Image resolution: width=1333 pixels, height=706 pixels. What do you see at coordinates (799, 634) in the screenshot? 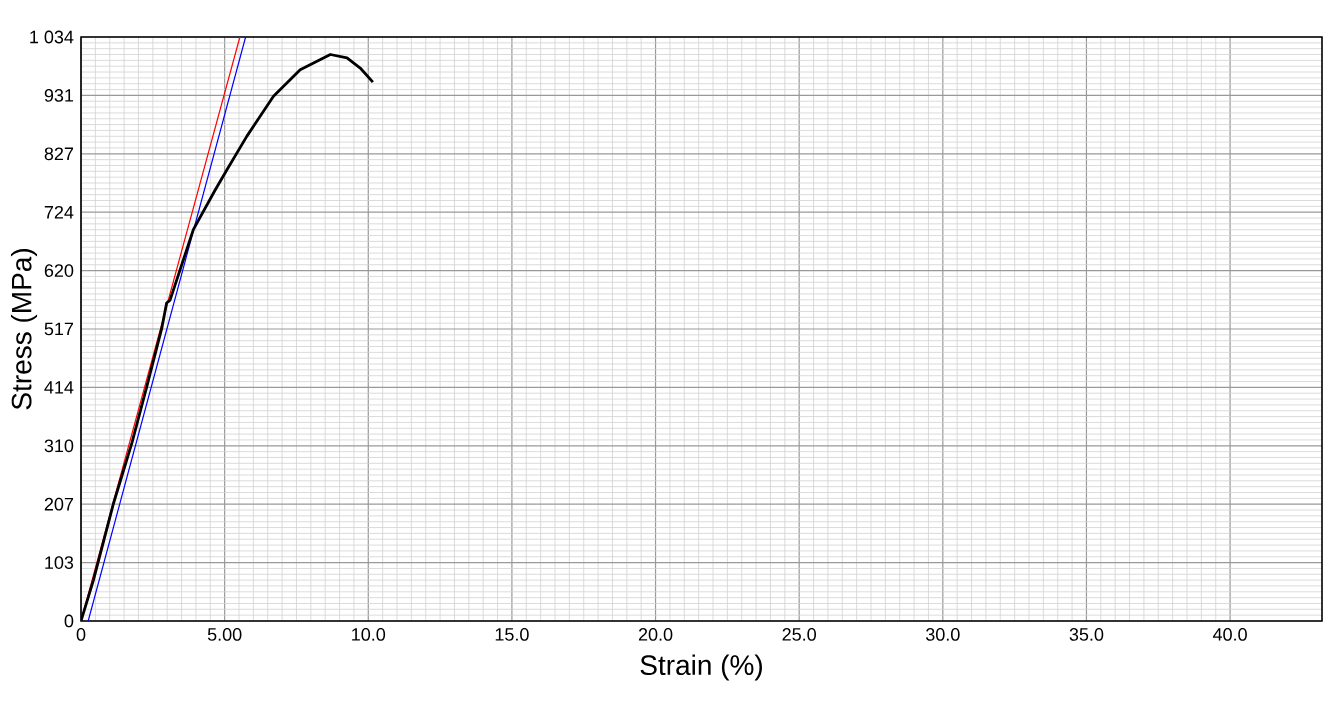
I see `x-tick-label: 25.0` at bounding box center [799, 634].